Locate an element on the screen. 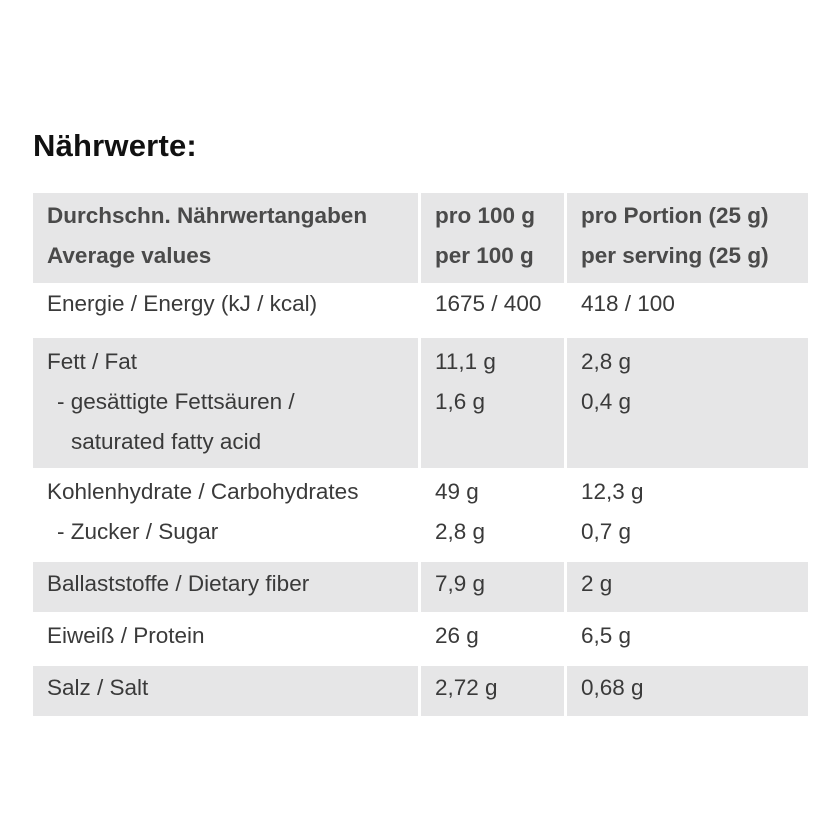 The width and height of the screenshot is (840, 840). value-text: 2 g is located at coordinates (597, 583).